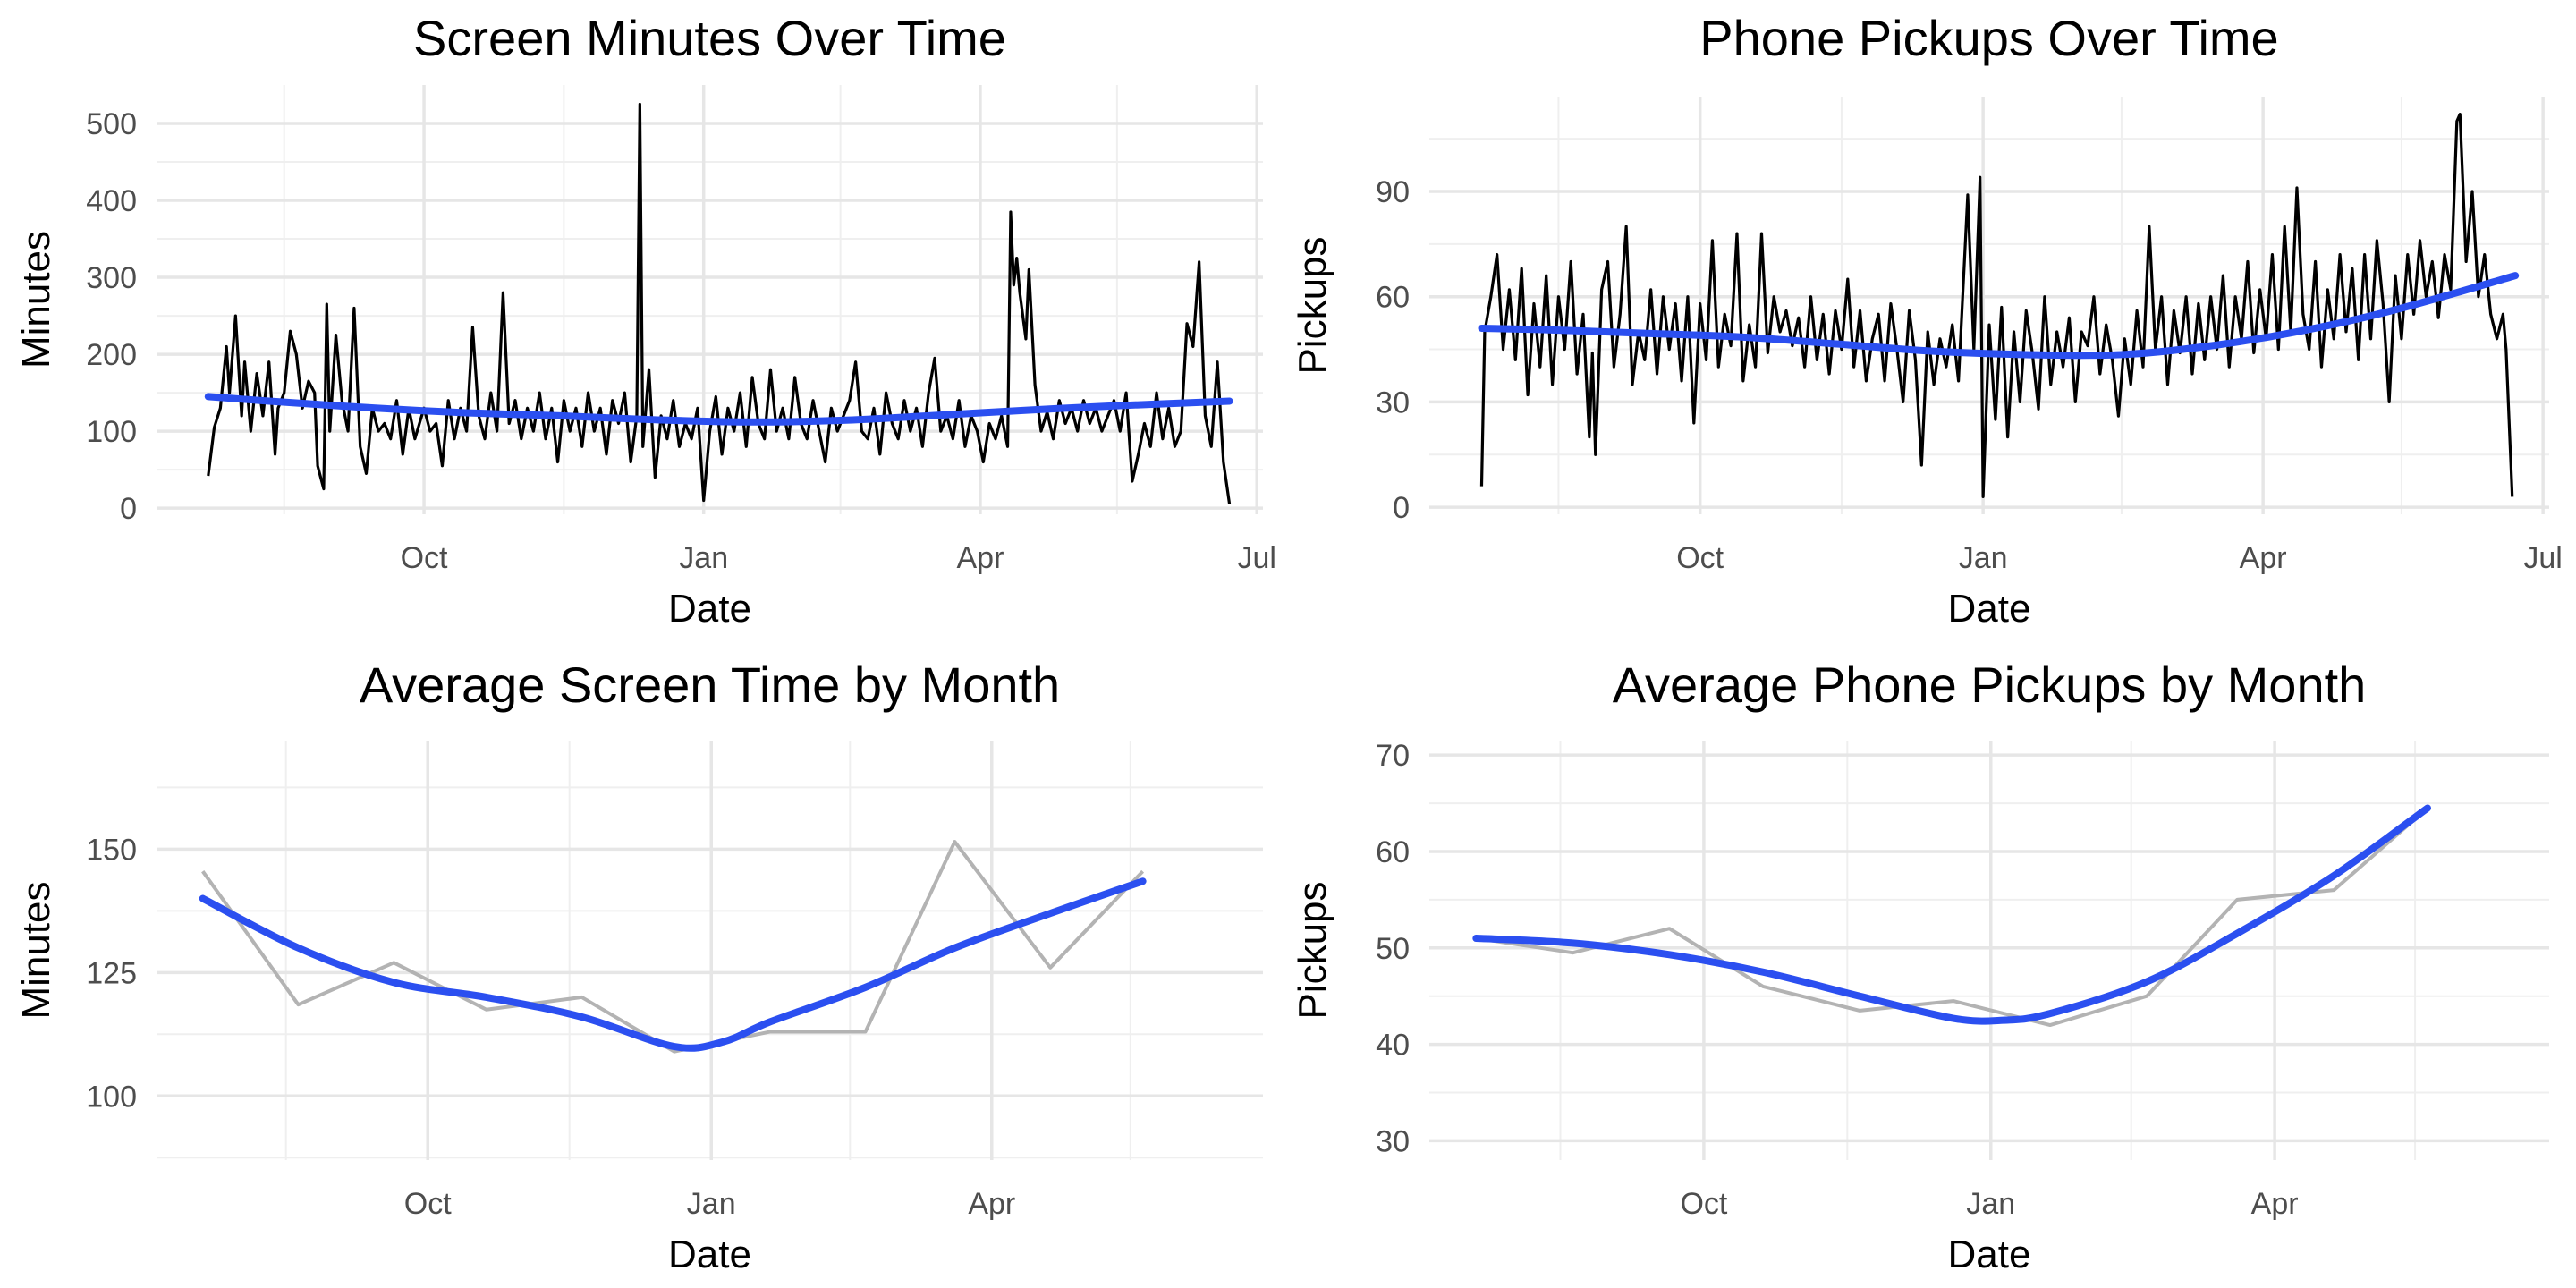 This screenshot has width=2576, height=1288. What do you see at coordinates (1393, 192) in the screenshot?
I see `y-tick-label: 90` at bounding box center [1393, 192].